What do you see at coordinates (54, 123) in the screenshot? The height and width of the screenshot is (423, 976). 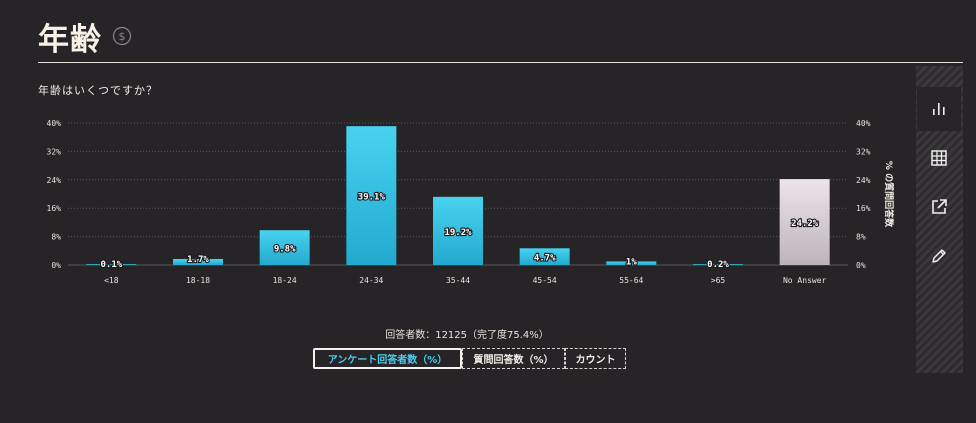 I see `y-tick-label-left: 40%` at bounding box center [54, 123].